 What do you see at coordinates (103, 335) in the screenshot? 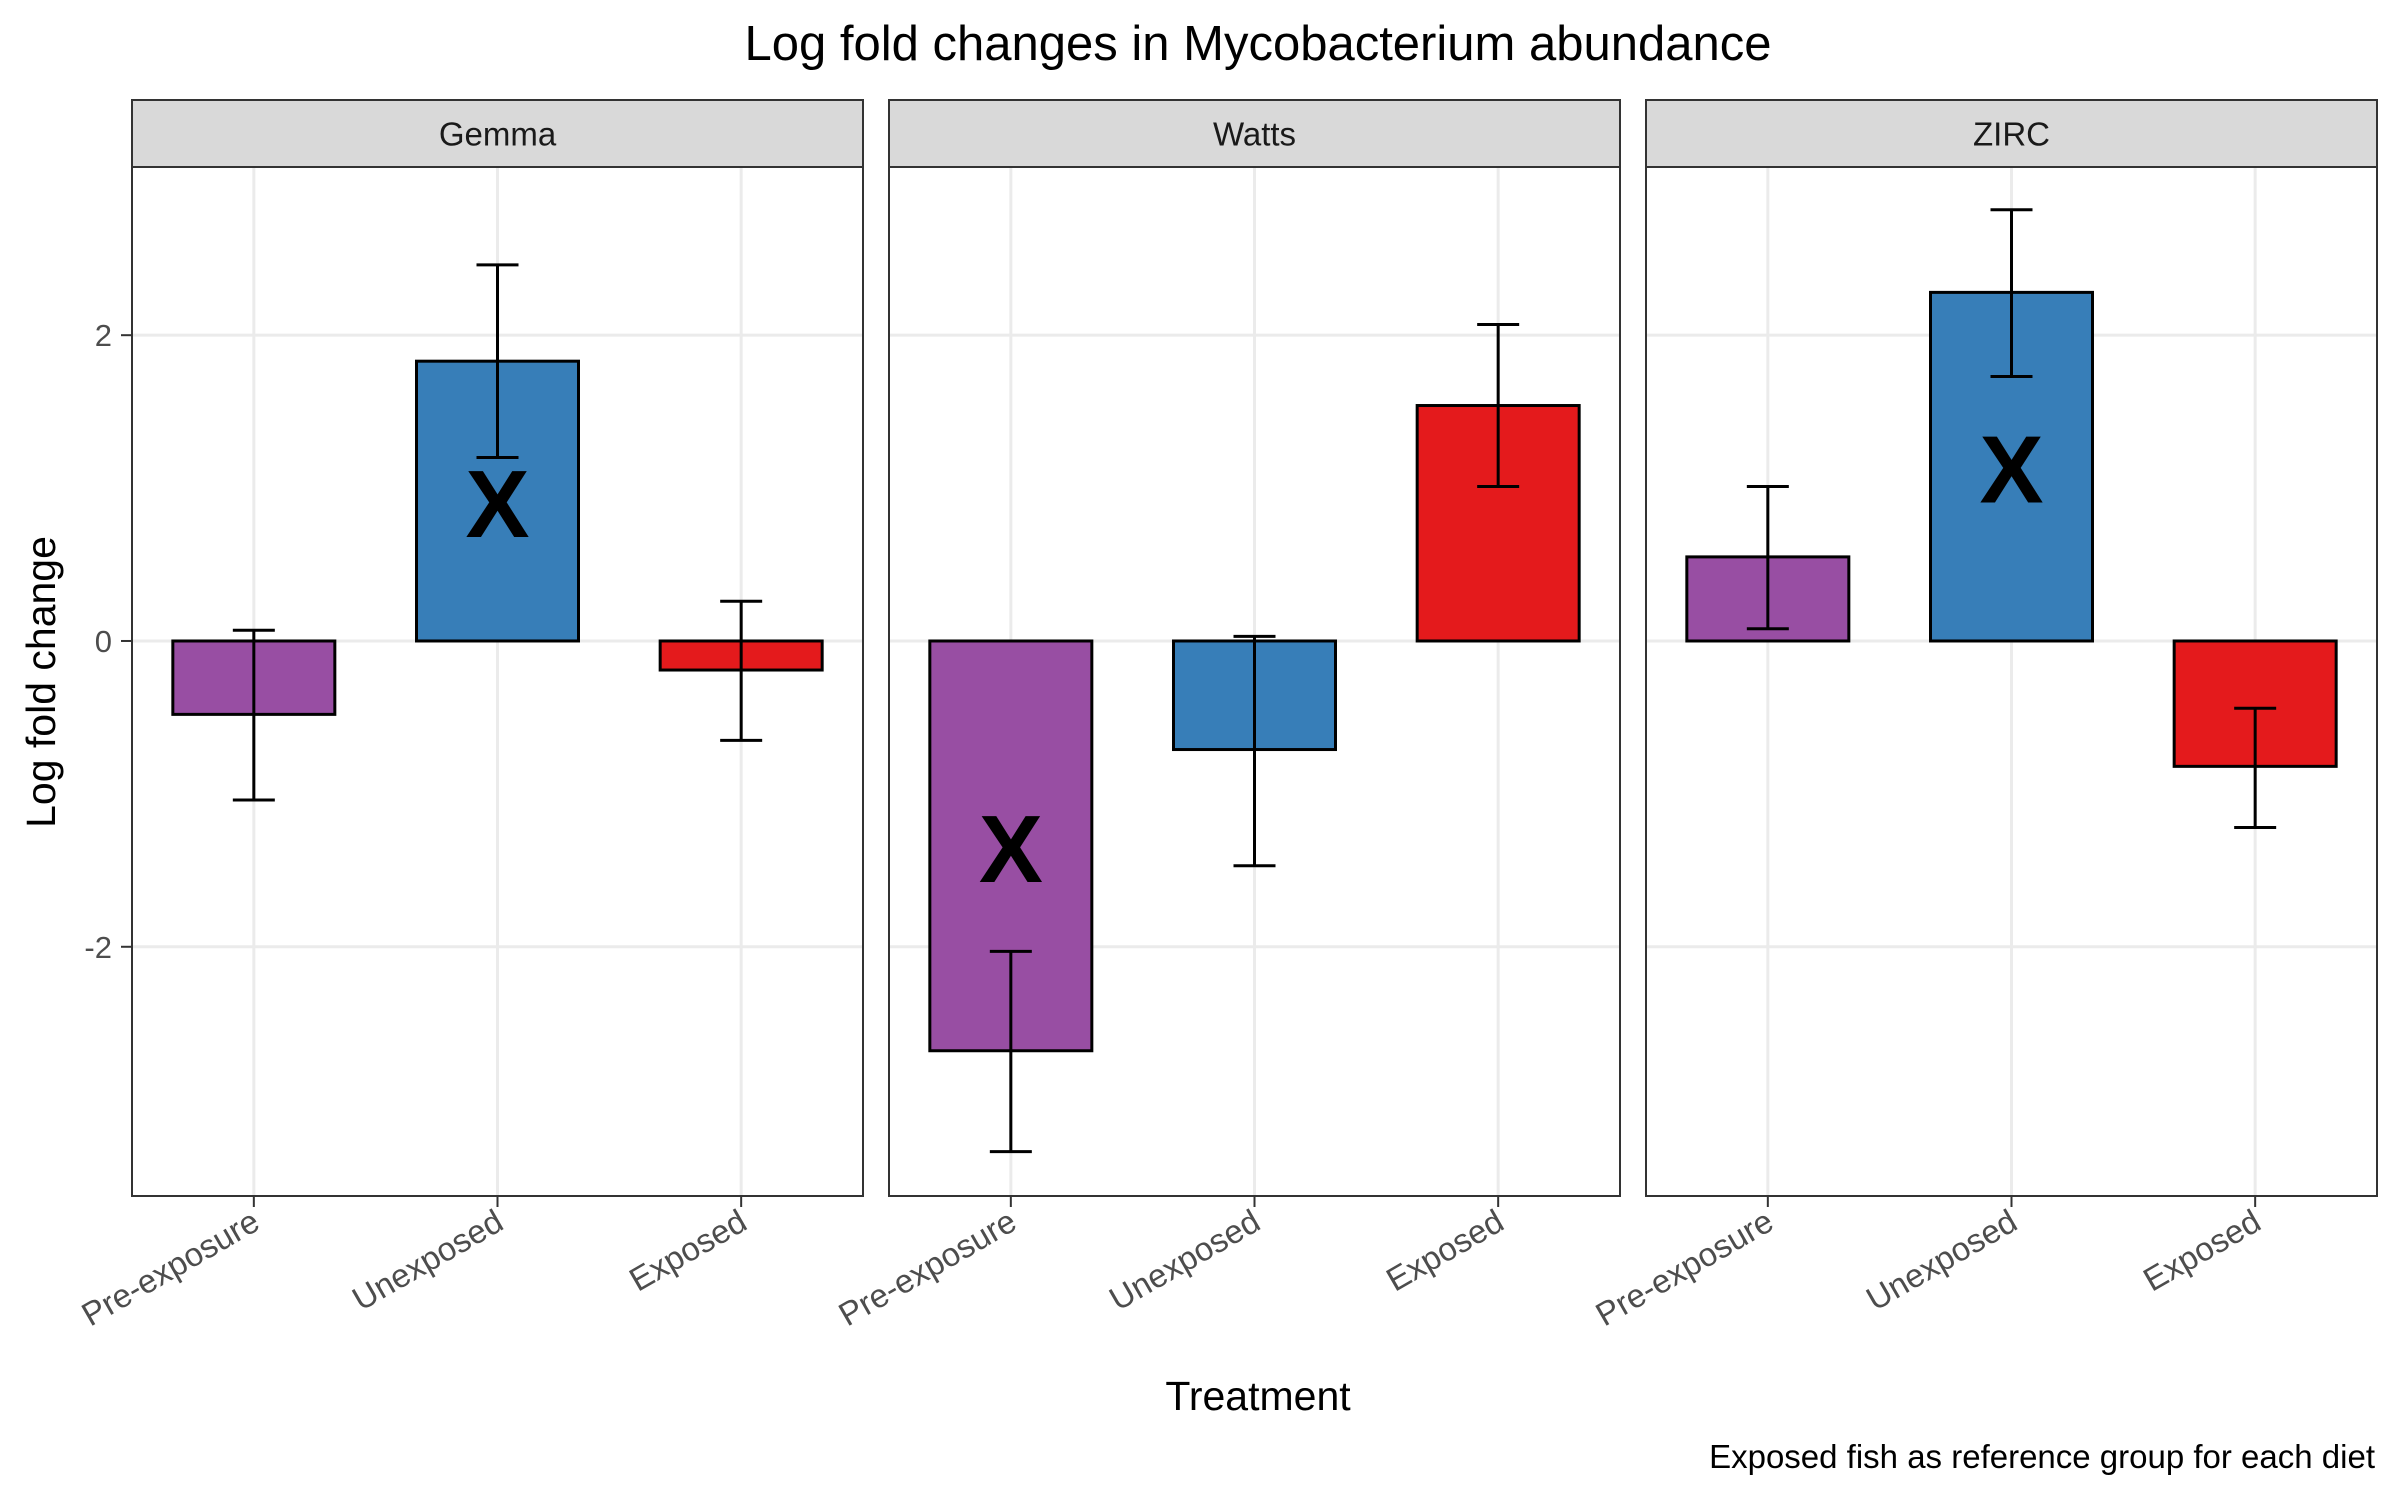
I see `y-tick-label: 2` at bounding box center [103, 335].